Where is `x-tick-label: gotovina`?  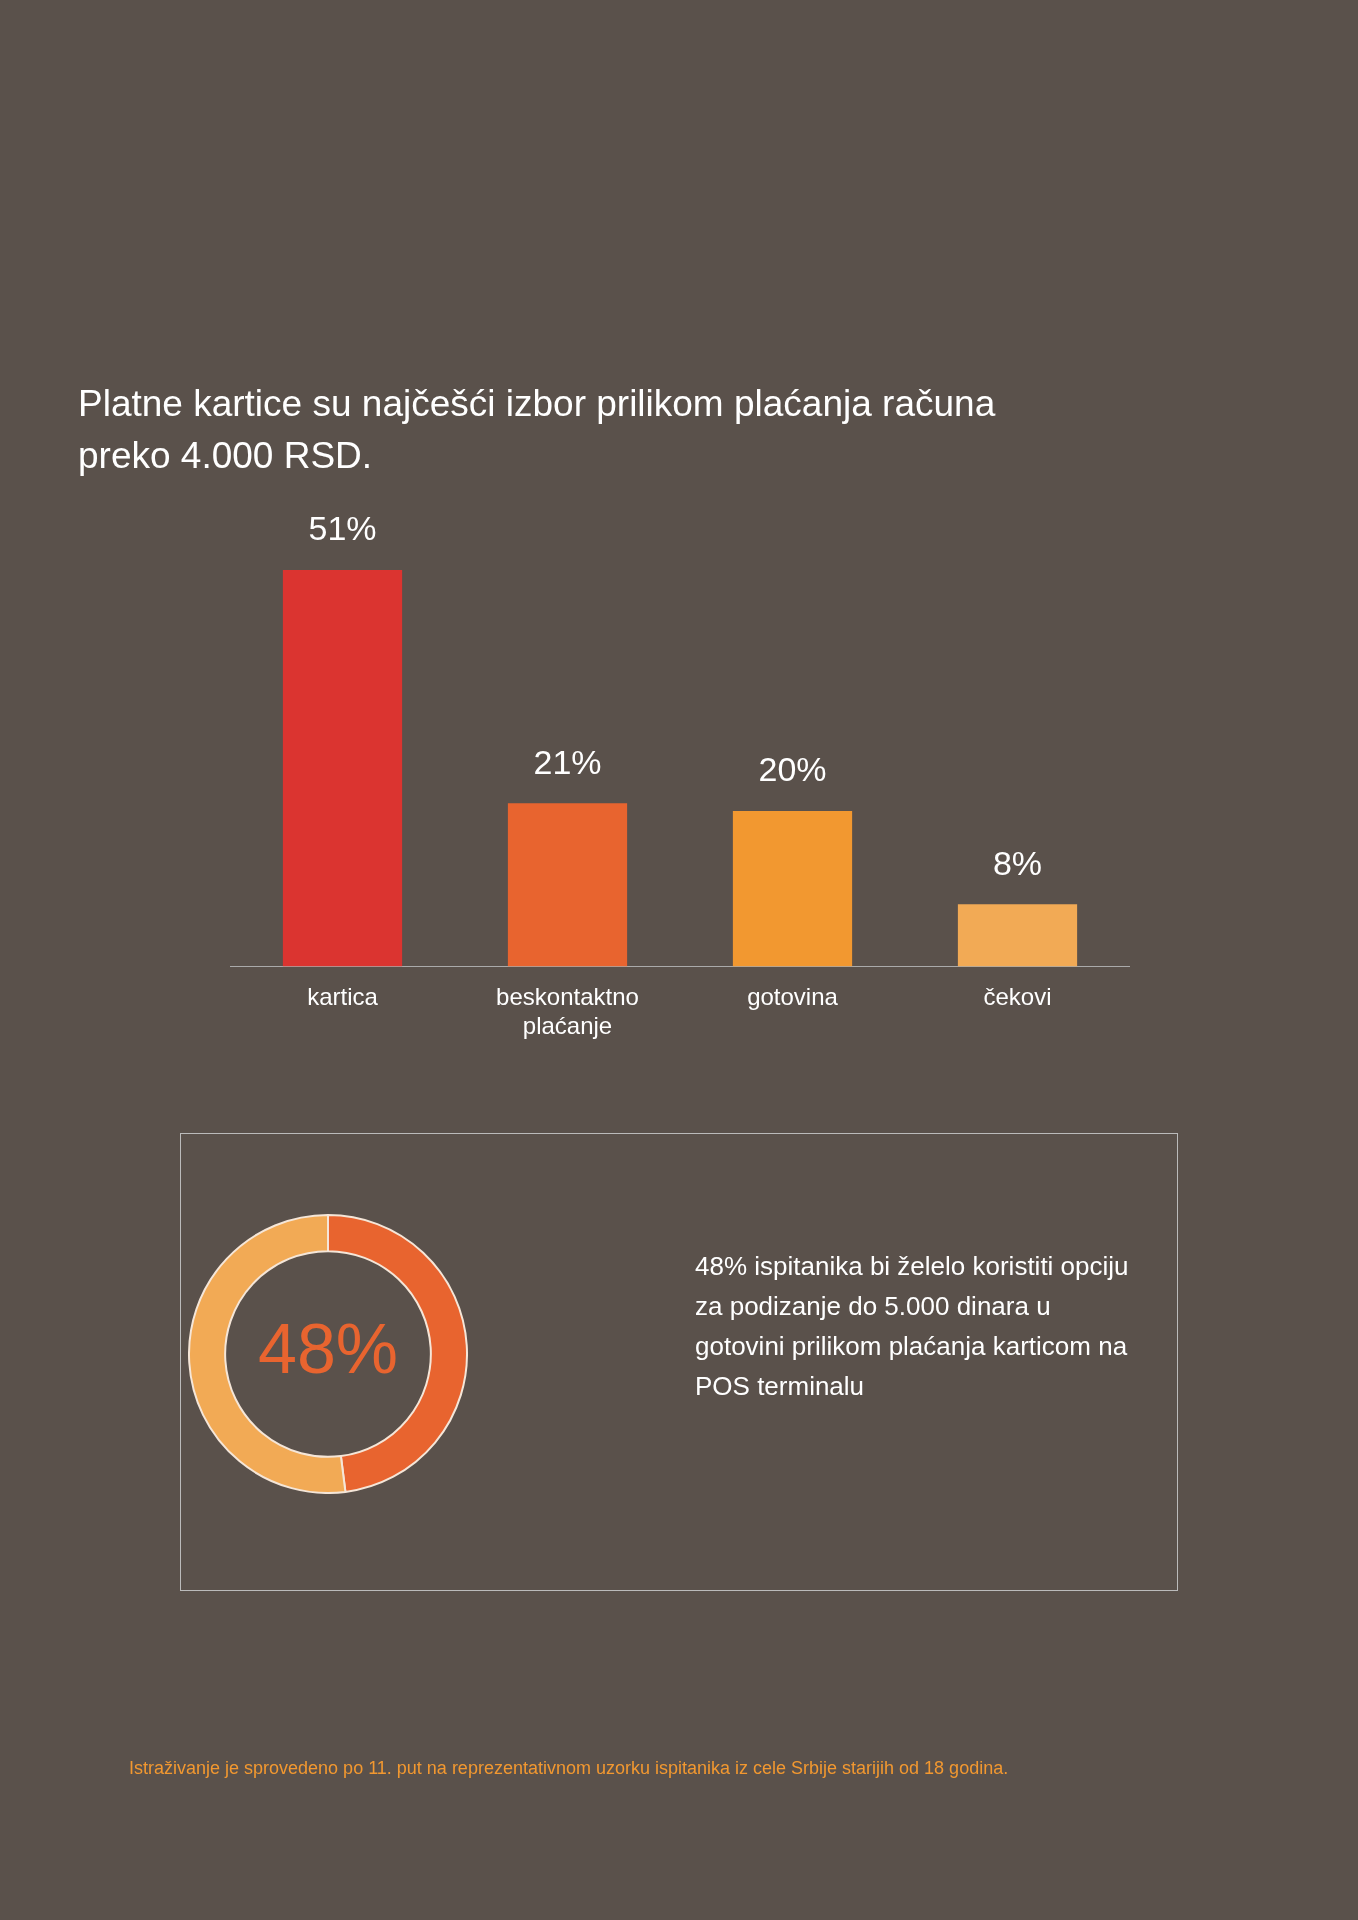
x-tick-label: gotovina is located at coordinates (793, 997).